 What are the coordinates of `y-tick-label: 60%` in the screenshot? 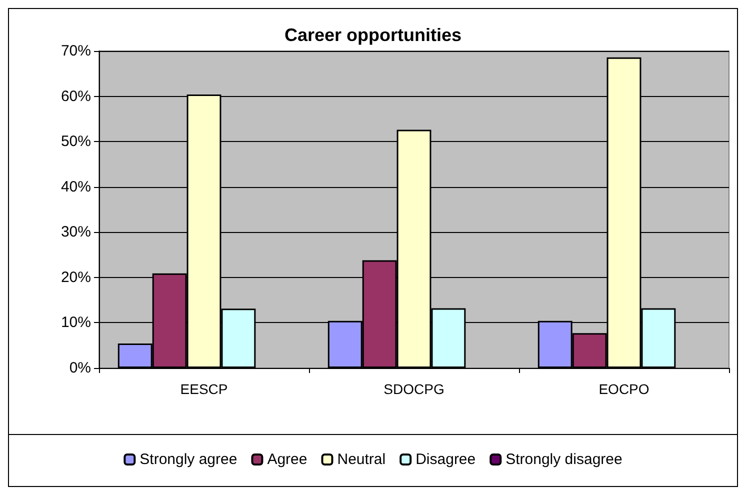 It's located at (75, 96).